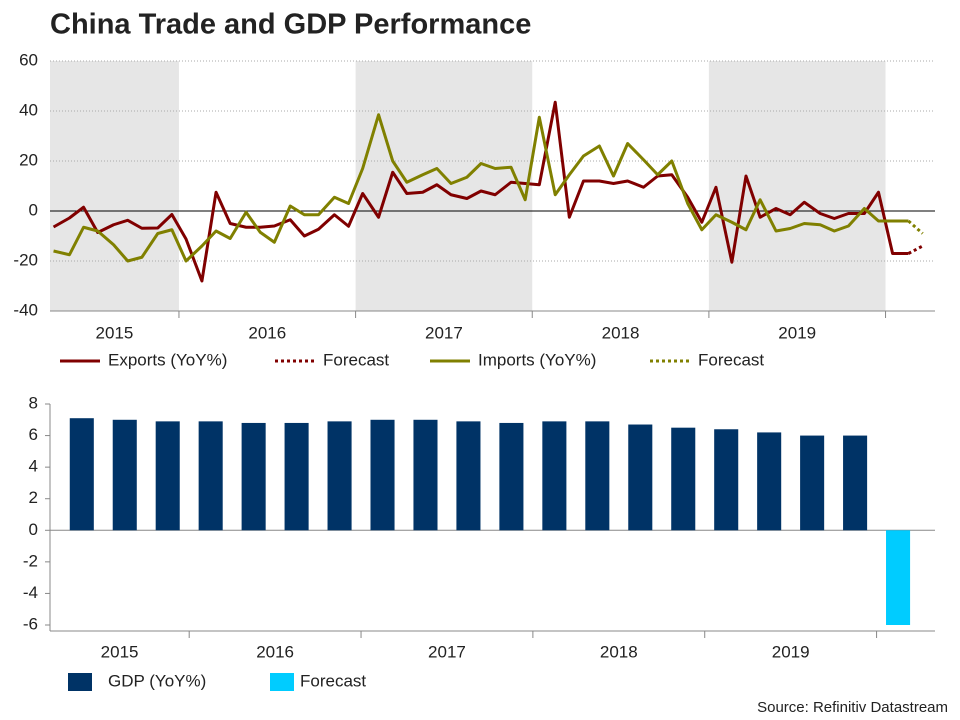 The image size is (960, 720). What do you see at coordinates (33, 402) in the screenshot?
I see `y-tick-label: 8` at bounding box center [33, 402].